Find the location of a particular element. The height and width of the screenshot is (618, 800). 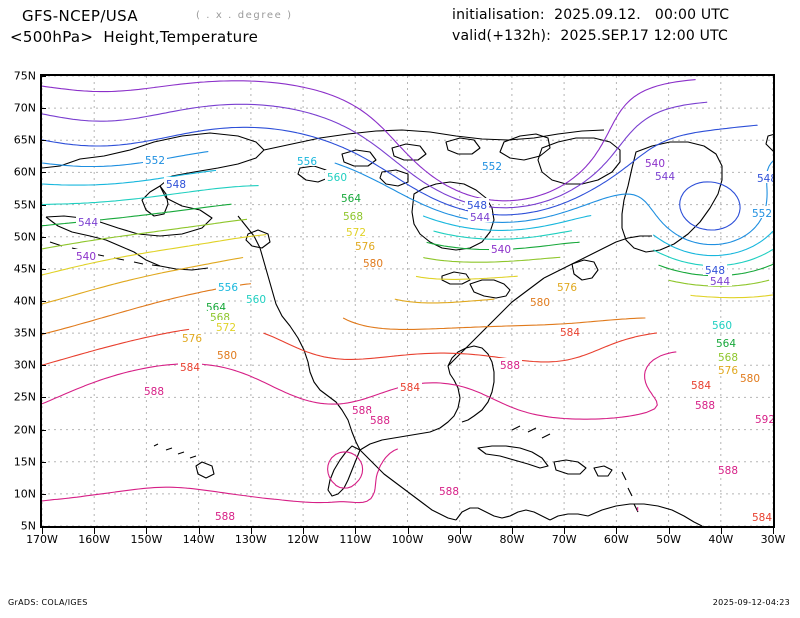

x-axis-tick-label: 90W is located at coordinates (460, 539).